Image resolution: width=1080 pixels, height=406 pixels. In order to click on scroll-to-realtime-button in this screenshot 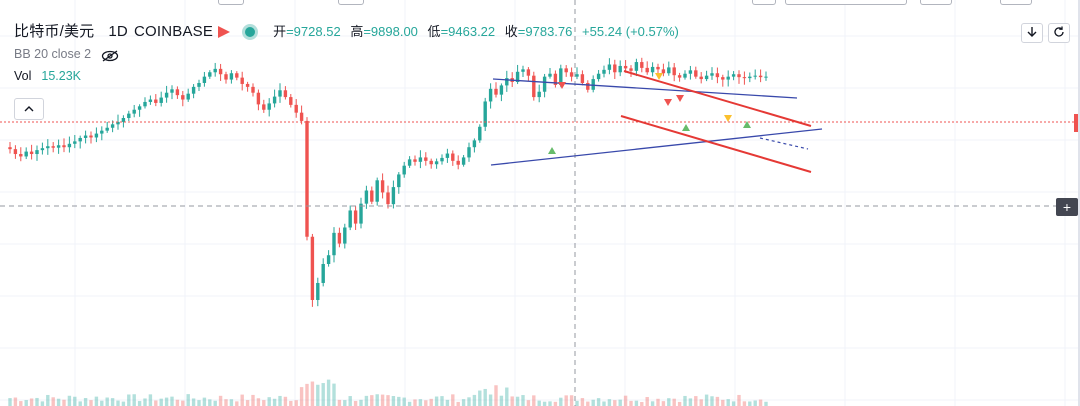, I will do `click(1032, 33)`.